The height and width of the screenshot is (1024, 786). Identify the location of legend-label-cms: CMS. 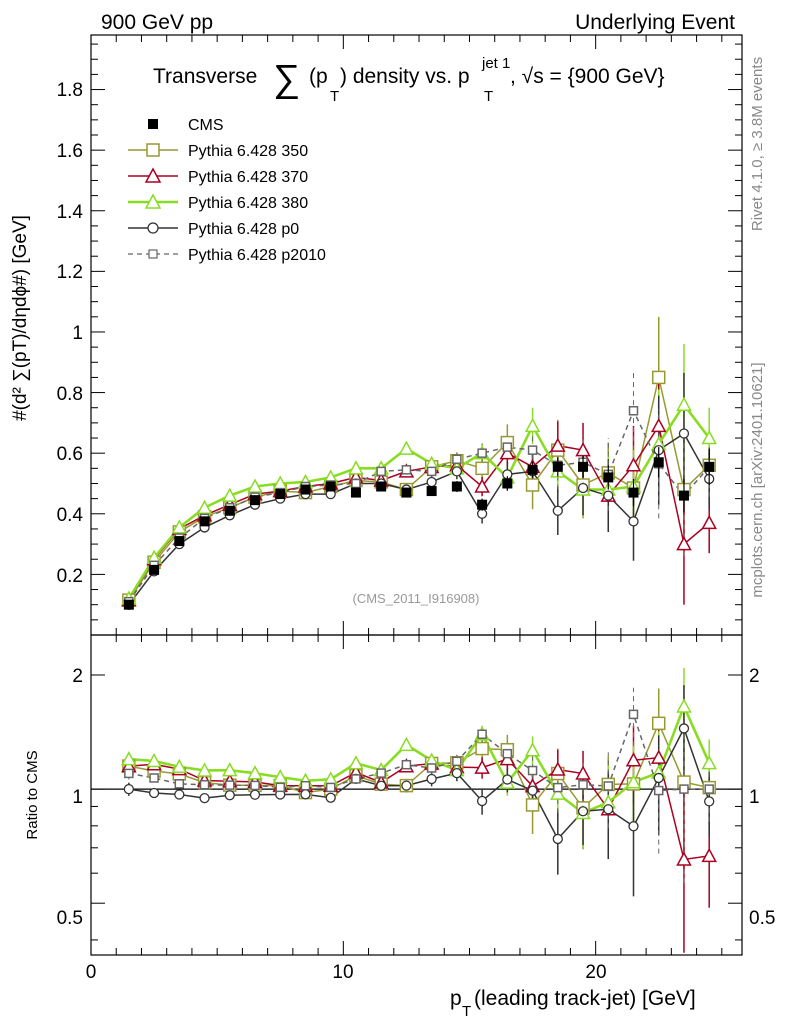
(206, 125).